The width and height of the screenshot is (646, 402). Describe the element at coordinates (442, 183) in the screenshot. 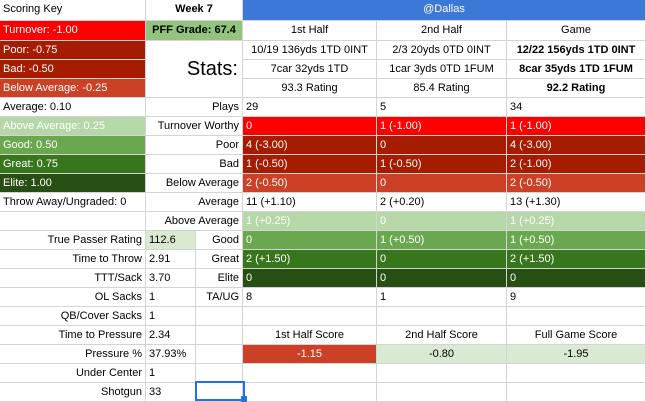

I see `grade-below-average-second-half: 0` at that location.